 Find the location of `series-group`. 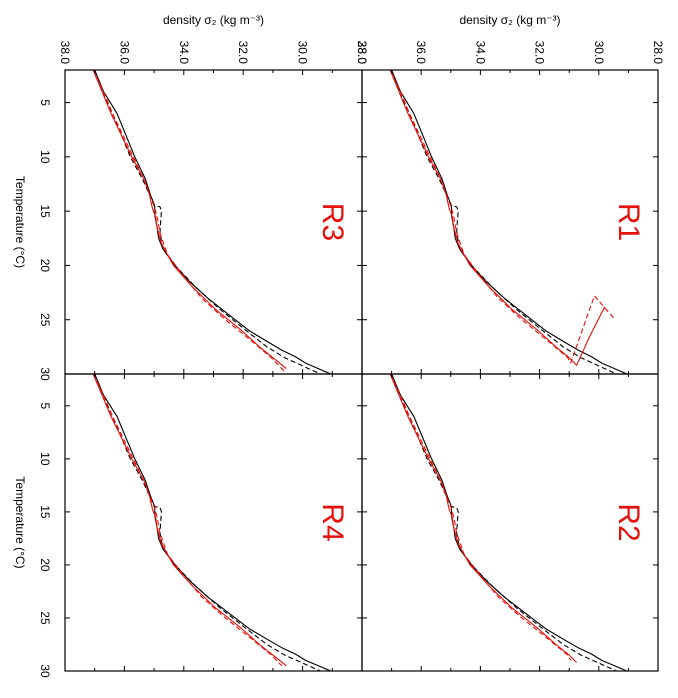

series-group is located at coordinates (508, 522).